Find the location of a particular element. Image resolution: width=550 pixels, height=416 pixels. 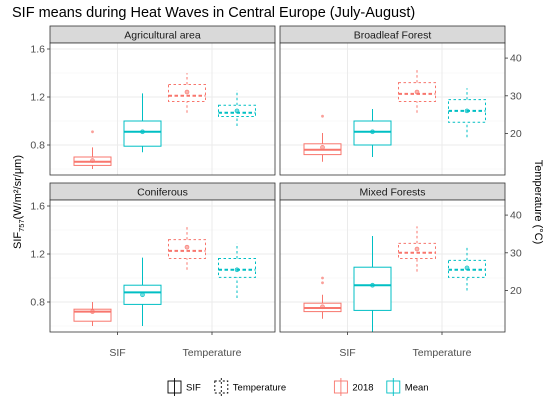

legend-label: SIF is located at coordinates (193, 388).